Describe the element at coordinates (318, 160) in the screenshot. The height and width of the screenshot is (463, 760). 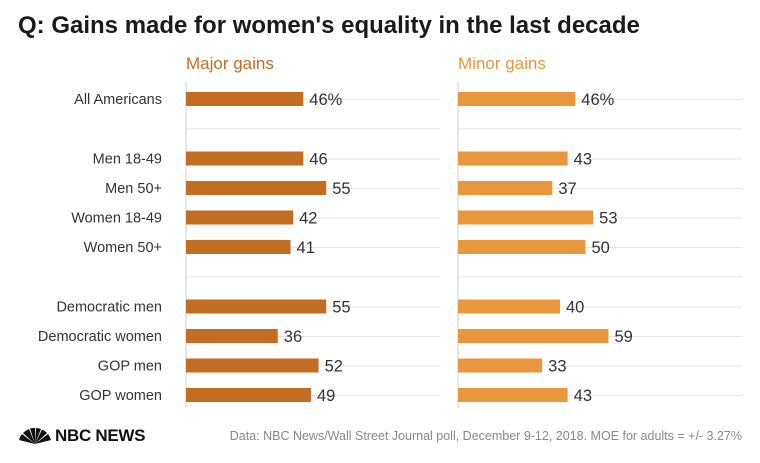
I see `data-label: 46` at that location.